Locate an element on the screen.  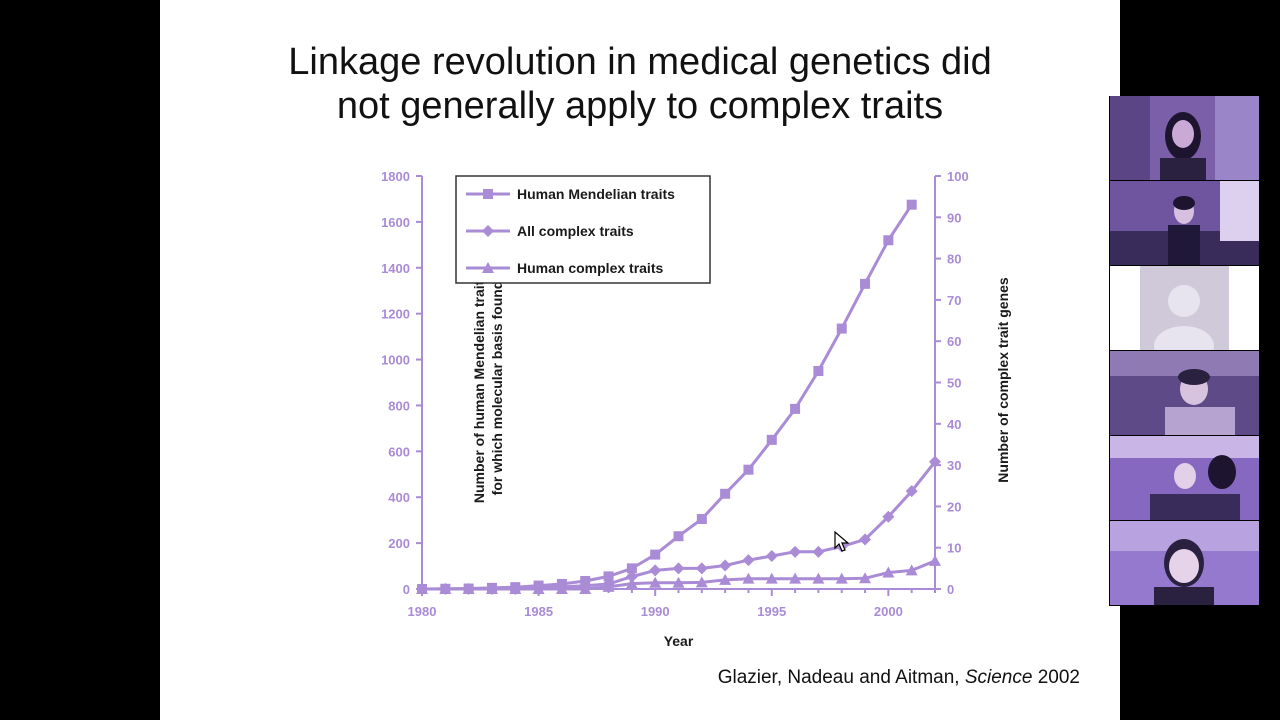
right-tick-label: 70 is located at coordinates (954, 300).